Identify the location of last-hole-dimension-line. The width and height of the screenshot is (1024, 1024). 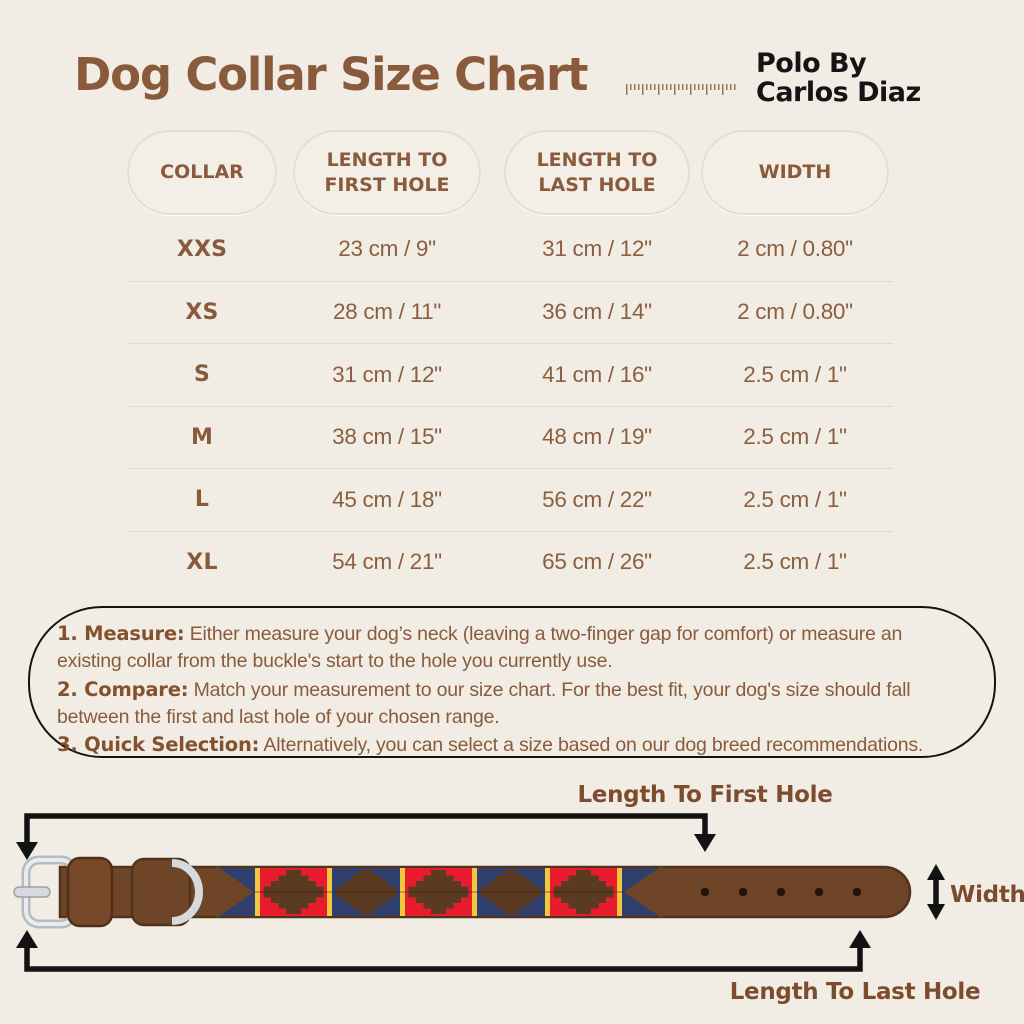
(443, 951).